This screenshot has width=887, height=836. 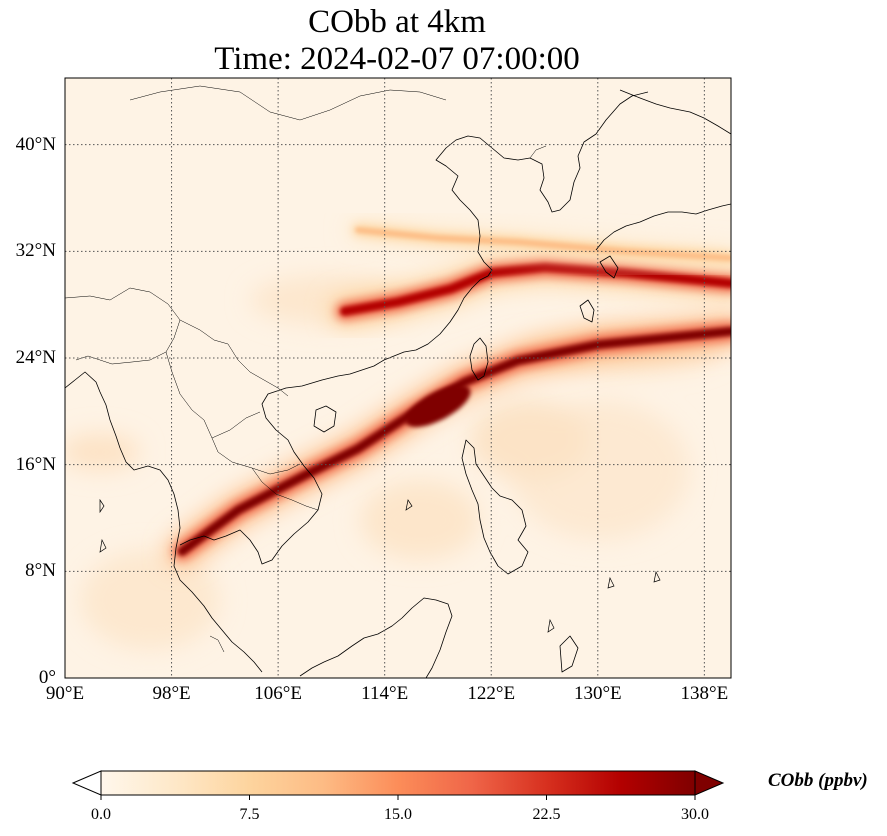 What do you see at coordinates (597, 693) in the screenshot?
I see `lon-tick-label-5: 130°E` at bounding box center [597, 693].